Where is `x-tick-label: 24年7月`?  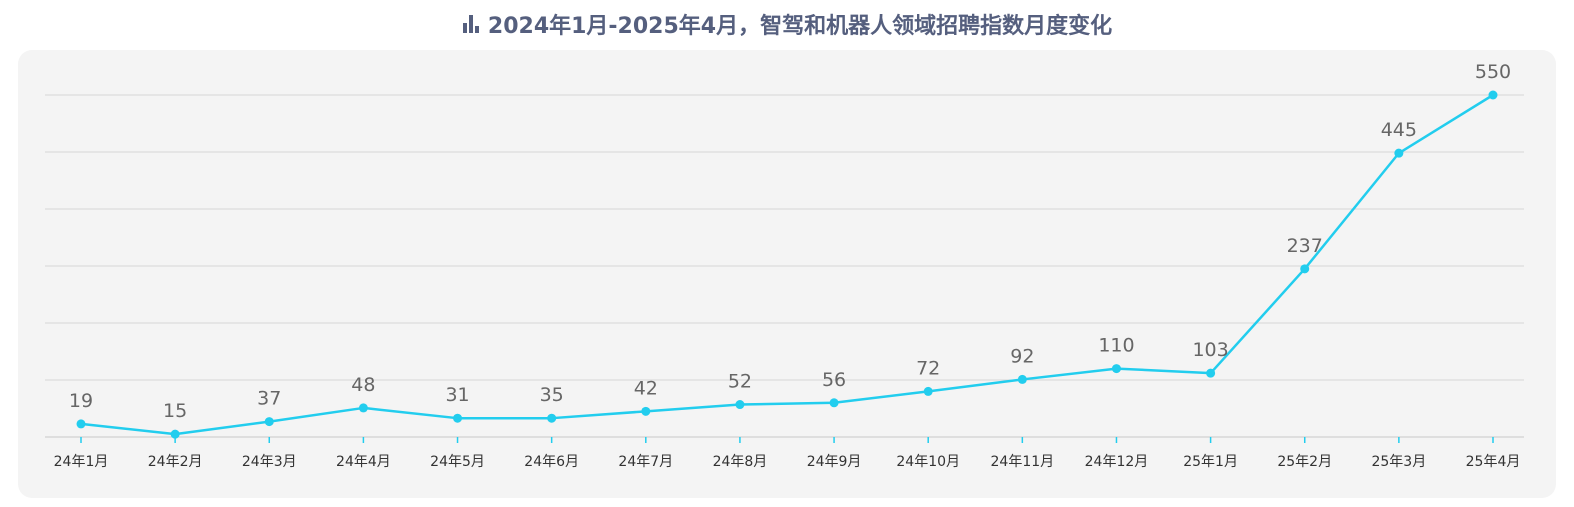
x-tick-label: 24年7月 is located at coordinates (645, 462).